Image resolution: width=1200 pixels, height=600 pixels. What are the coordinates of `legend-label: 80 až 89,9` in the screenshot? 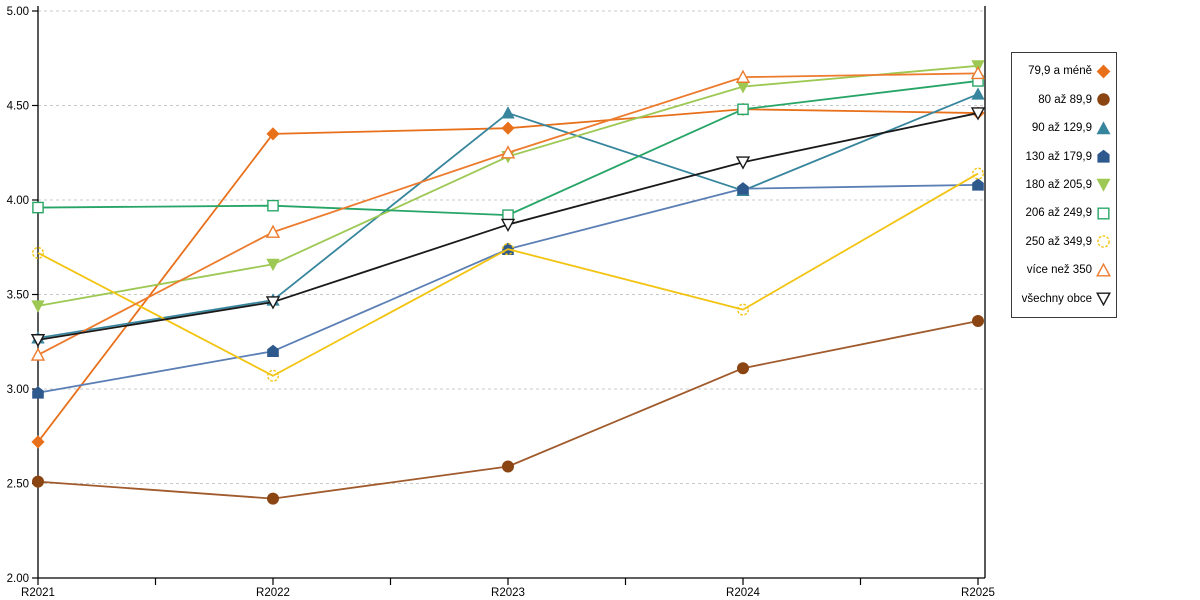 It's located at (1065, 99).